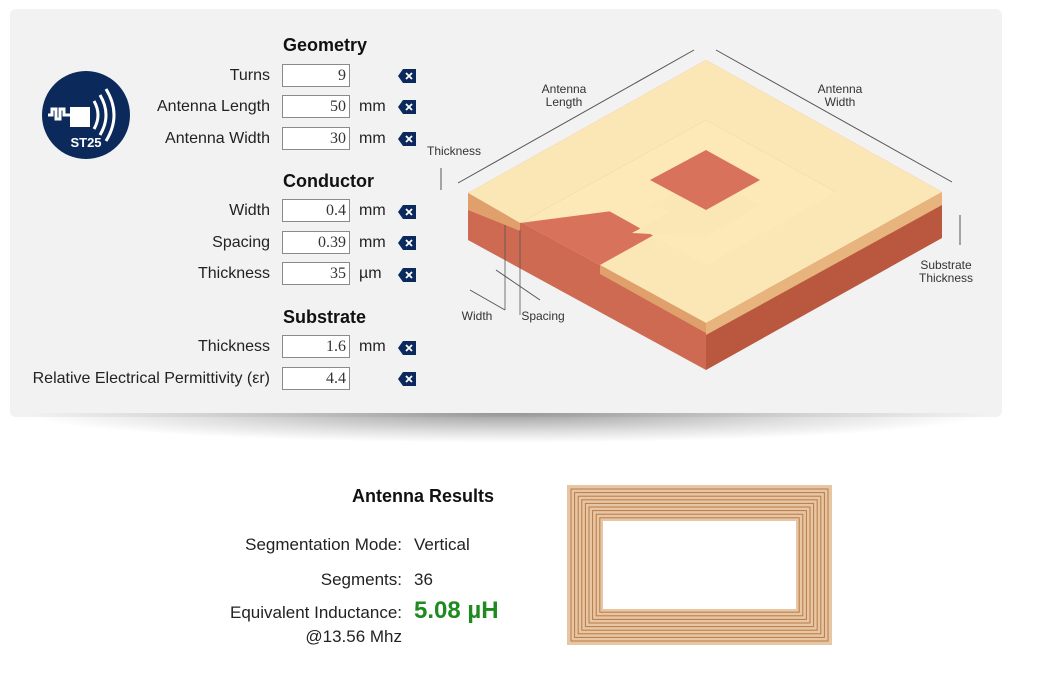  I want to click on antenna-length-text-1: Antenna, so click(564, 89).